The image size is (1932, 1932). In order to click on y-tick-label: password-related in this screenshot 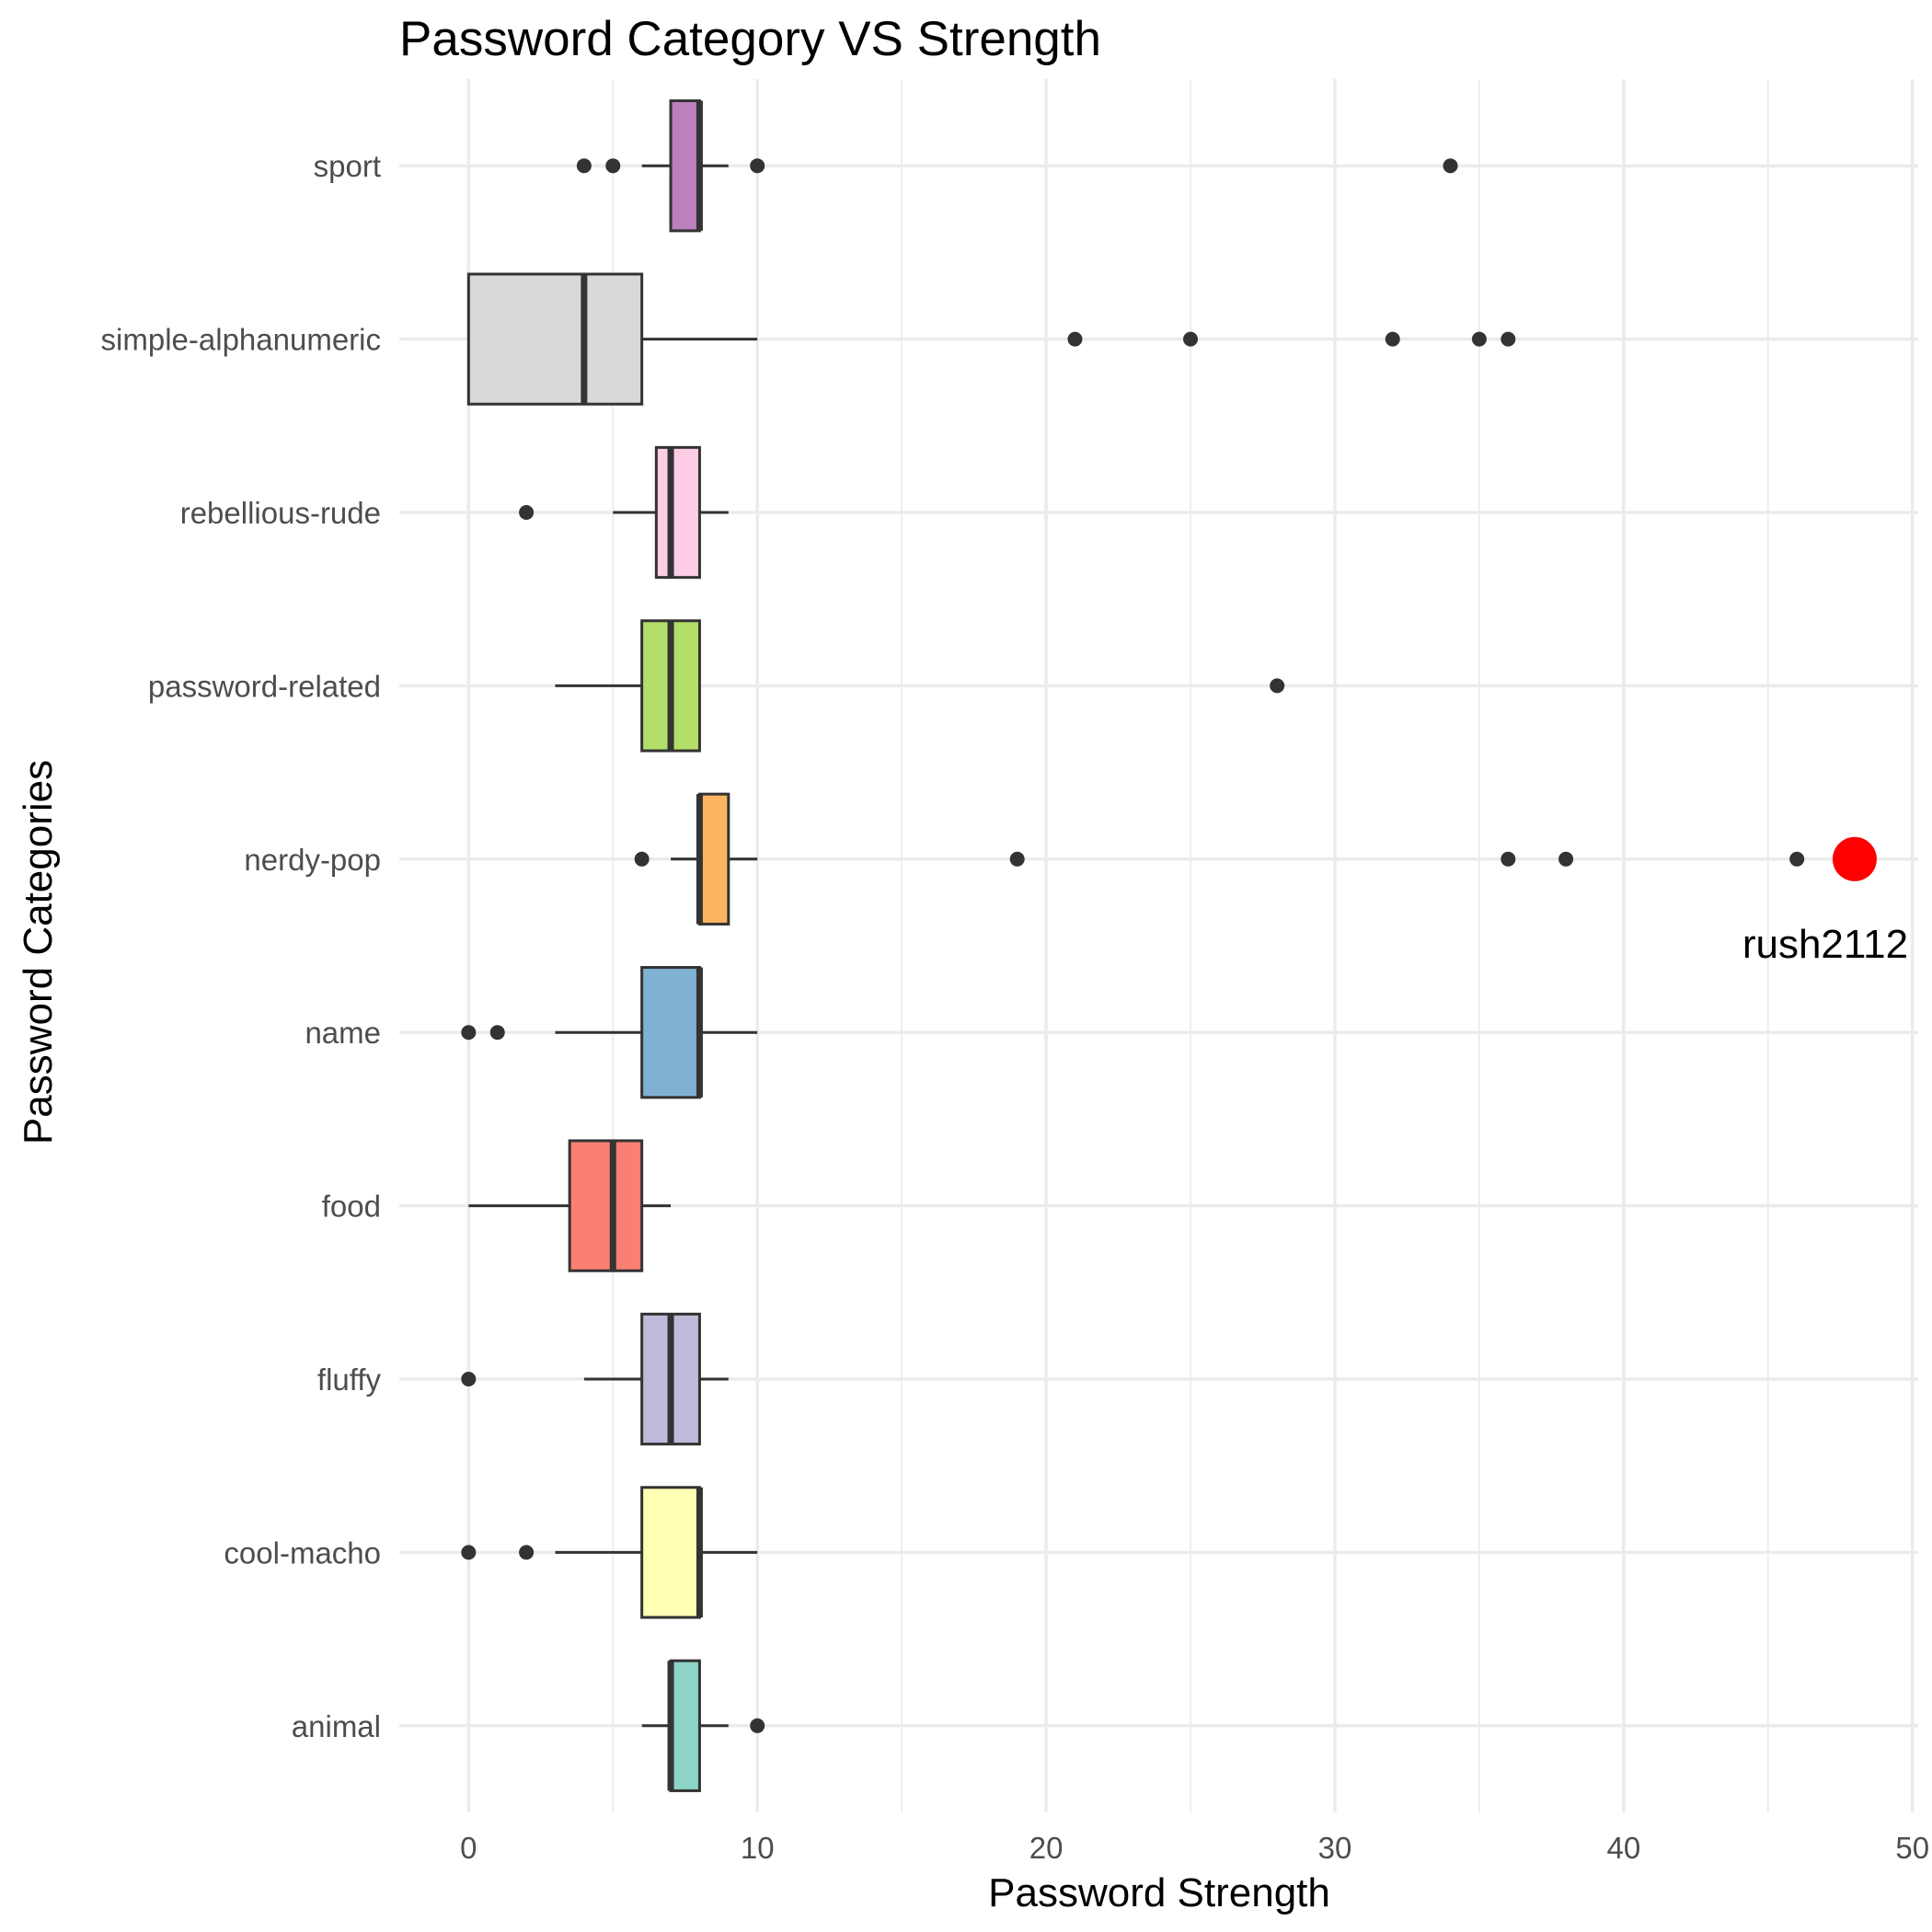, I will do `click(264, 686)`.